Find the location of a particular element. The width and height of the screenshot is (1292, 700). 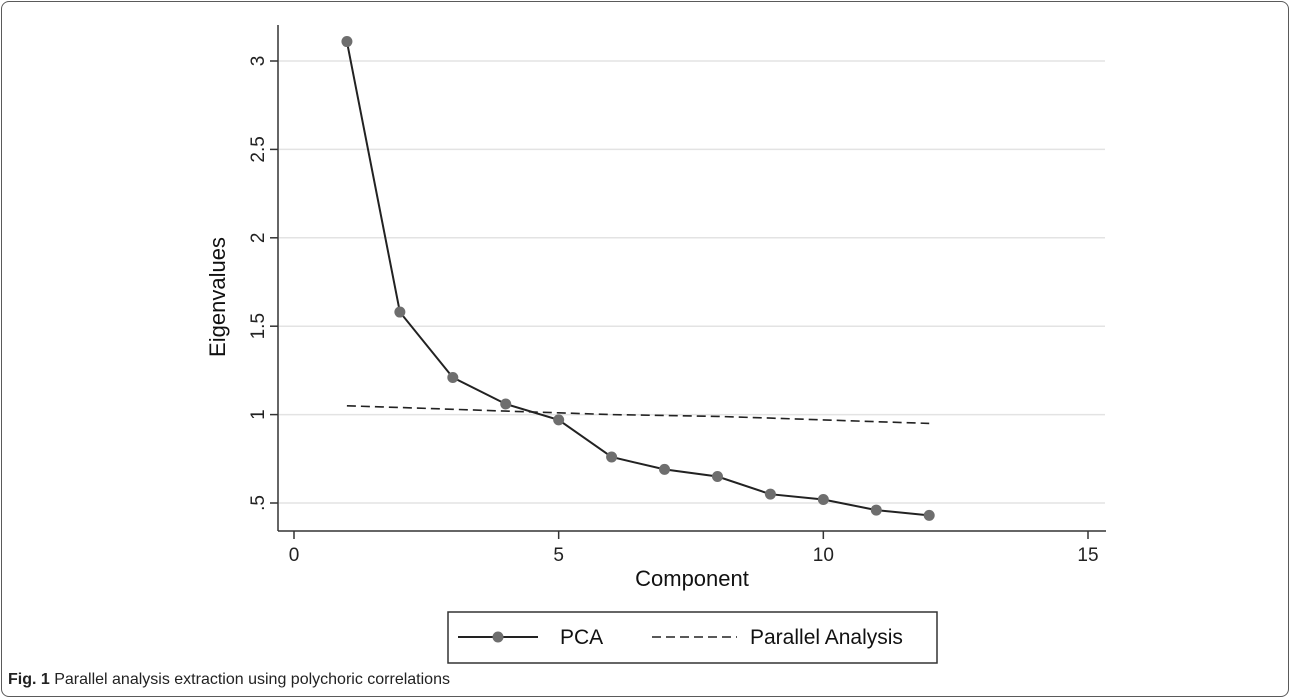

legend-parallel-label: Parallel Analysis is located at coordinates (826, 637).